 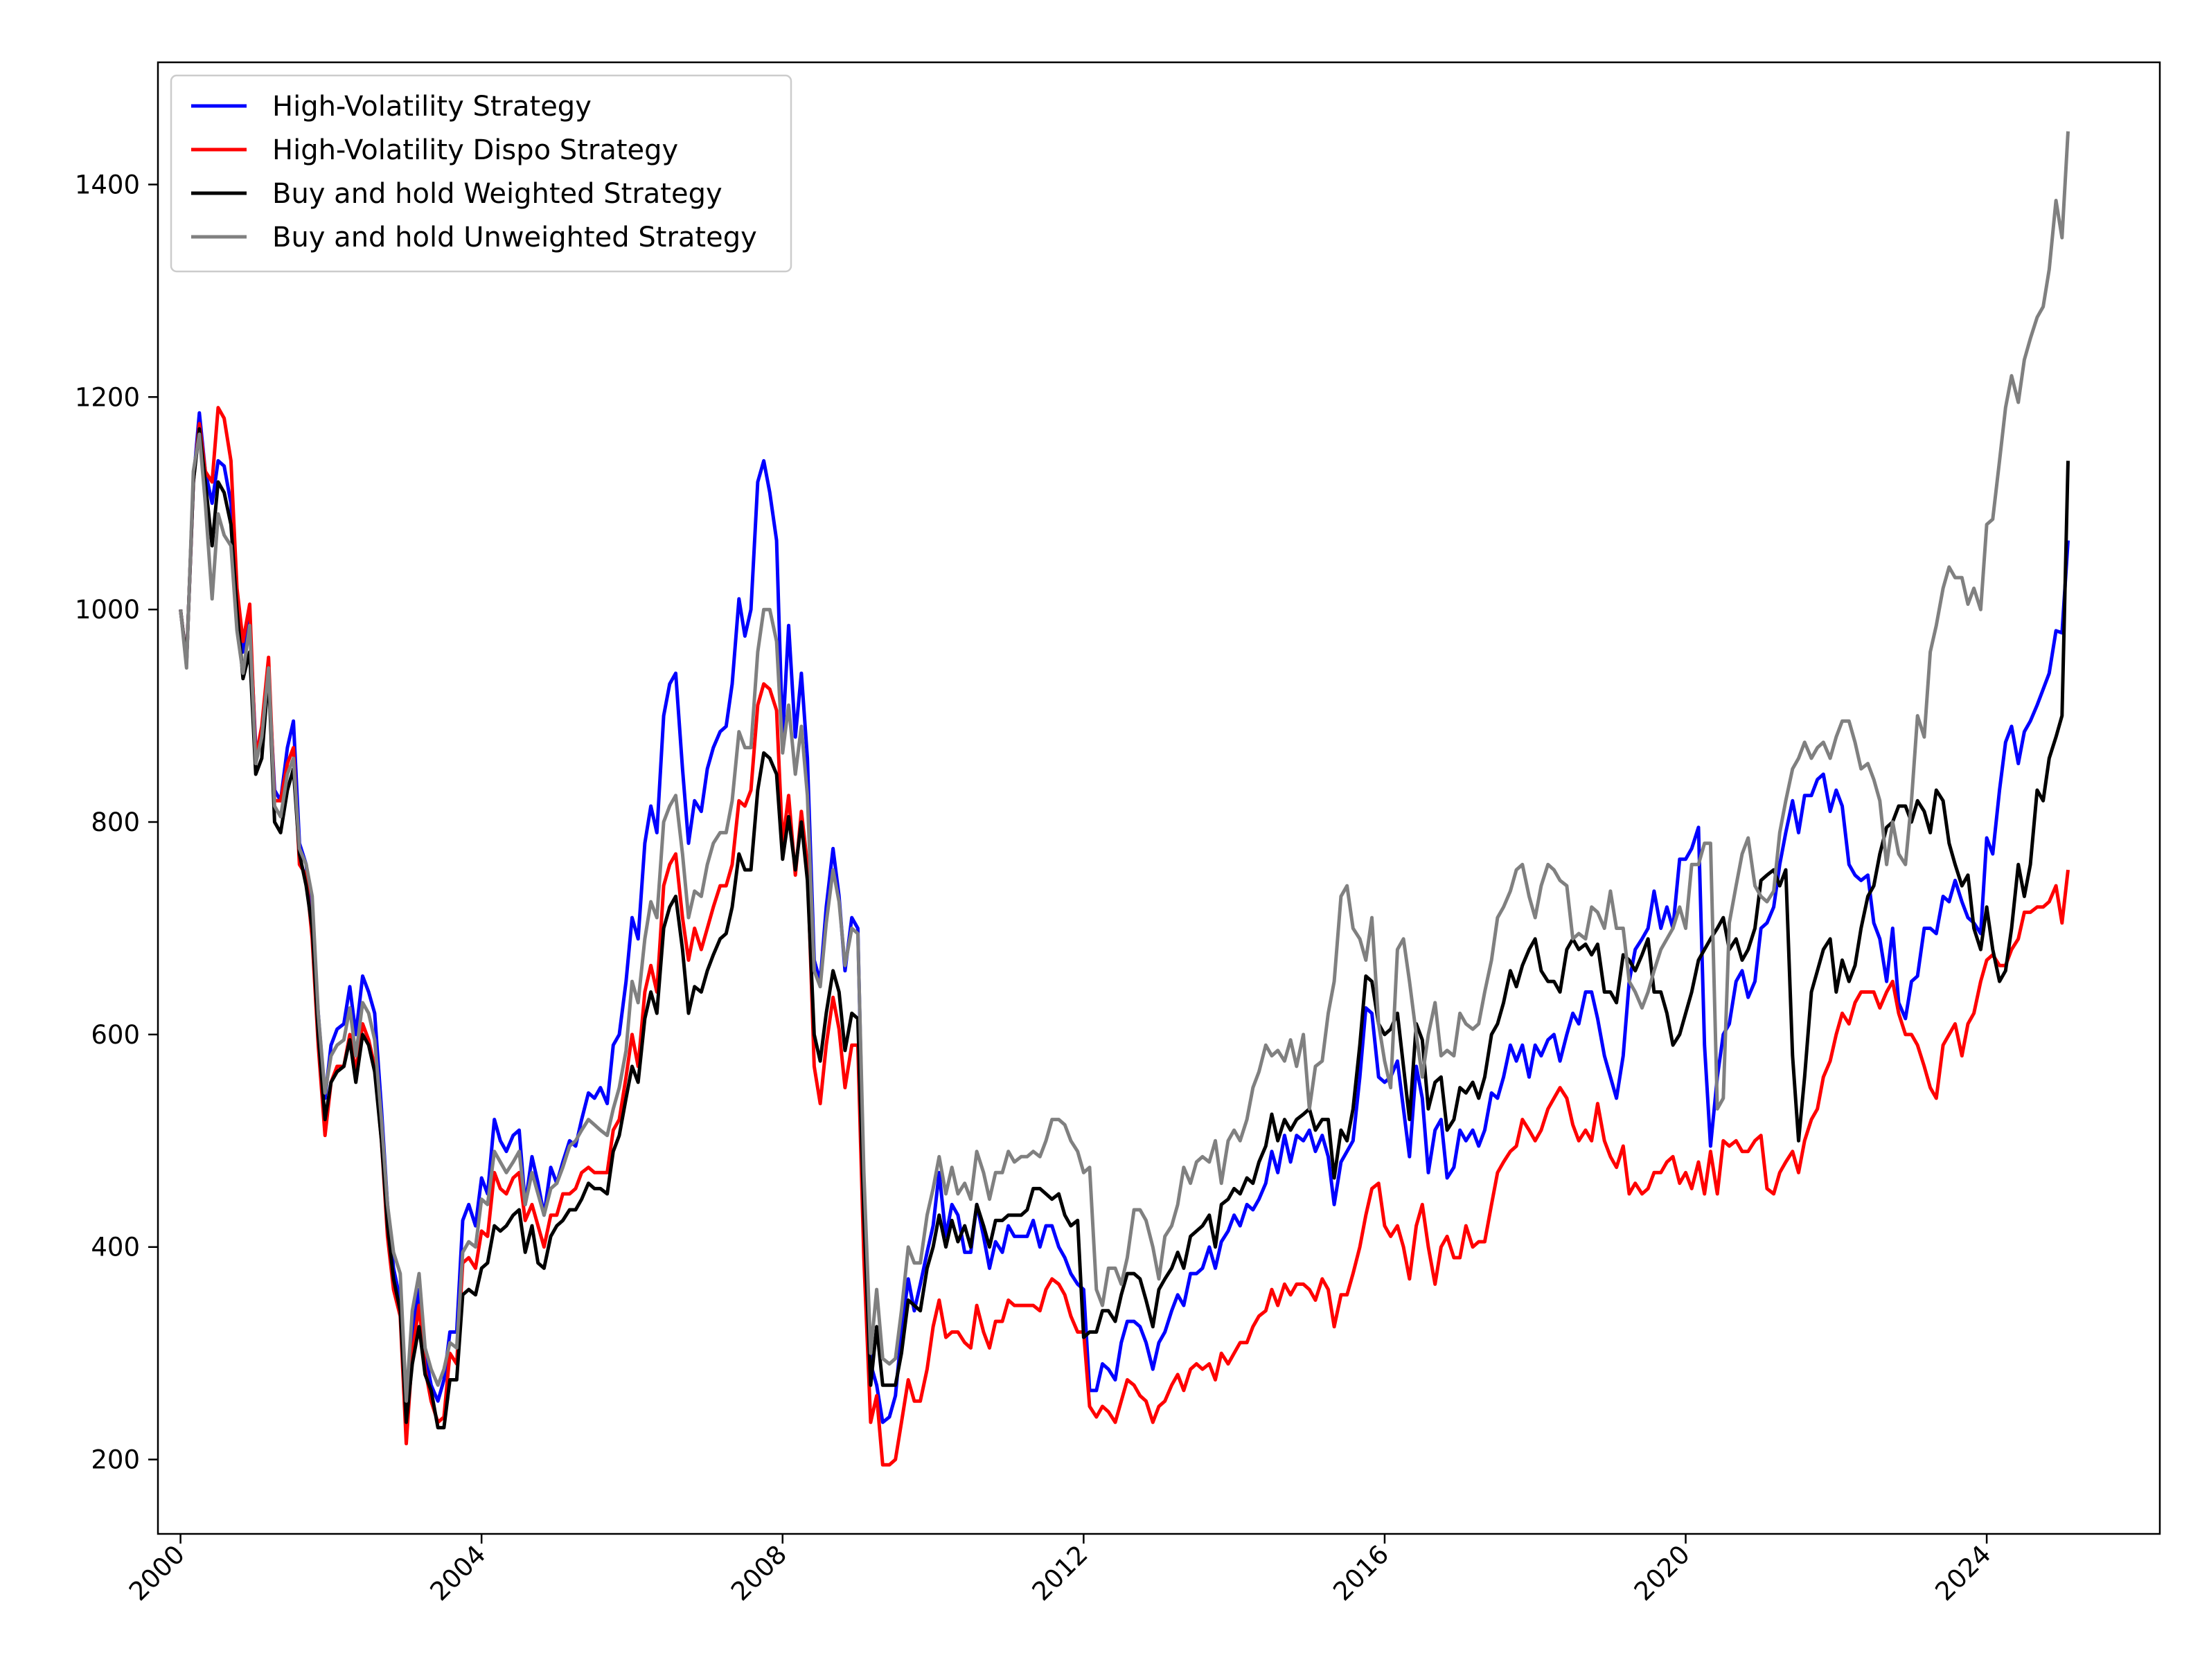 I want to click on legend-box, so click(x=481, y=173).